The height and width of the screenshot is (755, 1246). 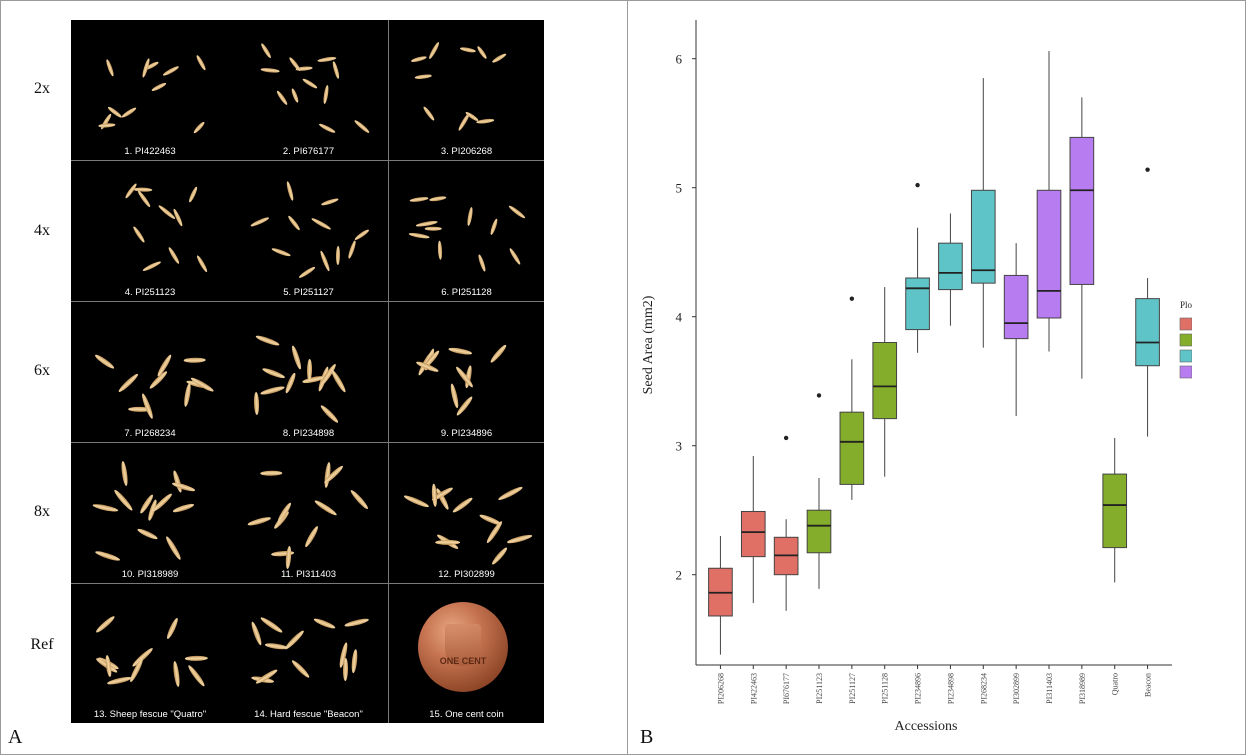 I want to click on cell-caption: 2. PI676177, so click(x=308, y=151).